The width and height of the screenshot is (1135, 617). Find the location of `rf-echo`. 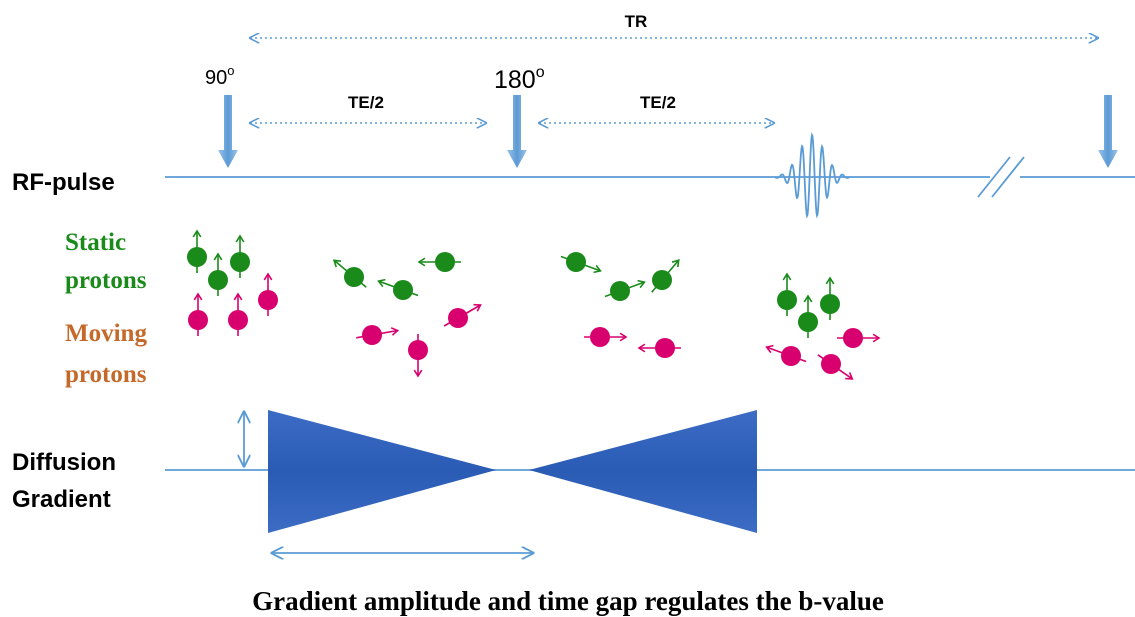

rf-echo is located at coordinates (812, 175).